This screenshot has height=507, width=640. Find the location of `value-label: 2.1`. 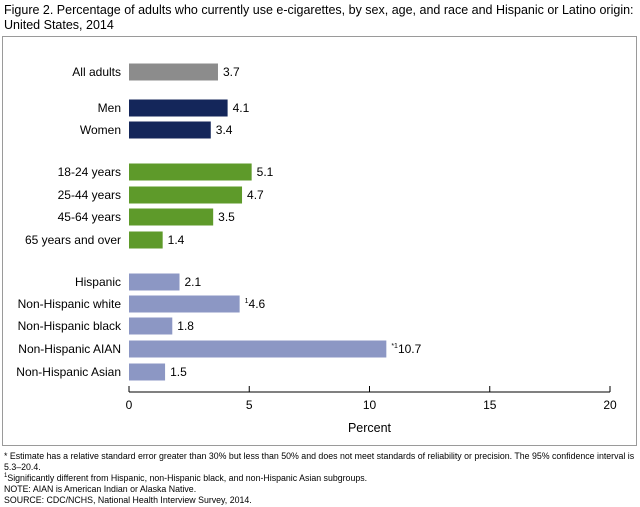

value-label: 2.1 is located at coordinates (193, 282).